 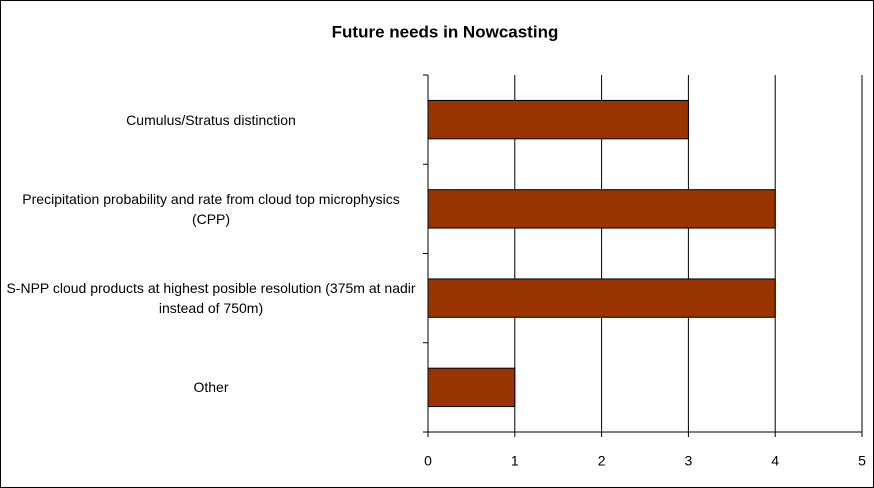 What do you see at coordinates (602, 461) in the screenshot?
I see `x-tick-label: 2` at bounding box center [602, 461].